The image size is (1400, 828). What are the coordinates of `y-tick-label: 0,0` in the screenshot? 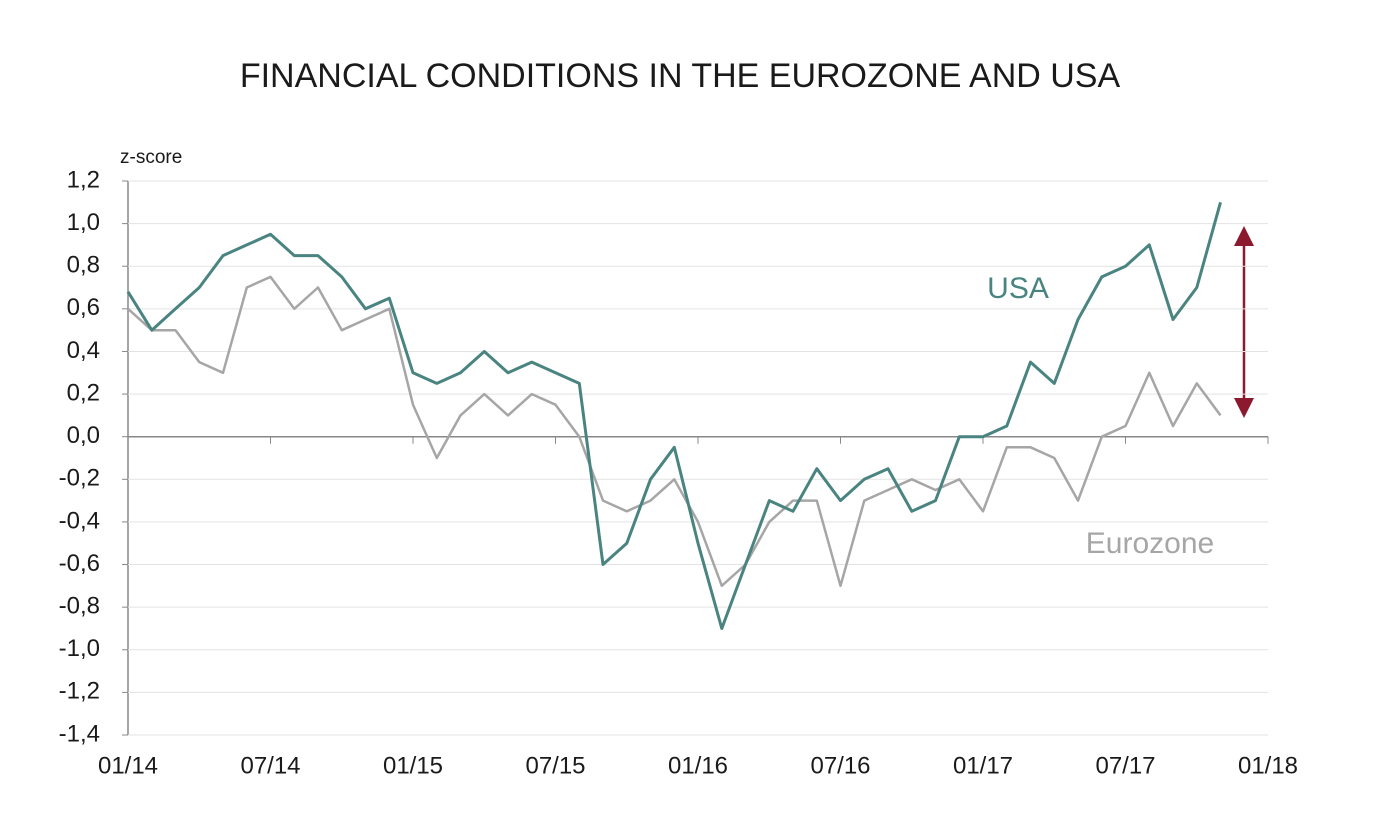 It's located at (83, 435).